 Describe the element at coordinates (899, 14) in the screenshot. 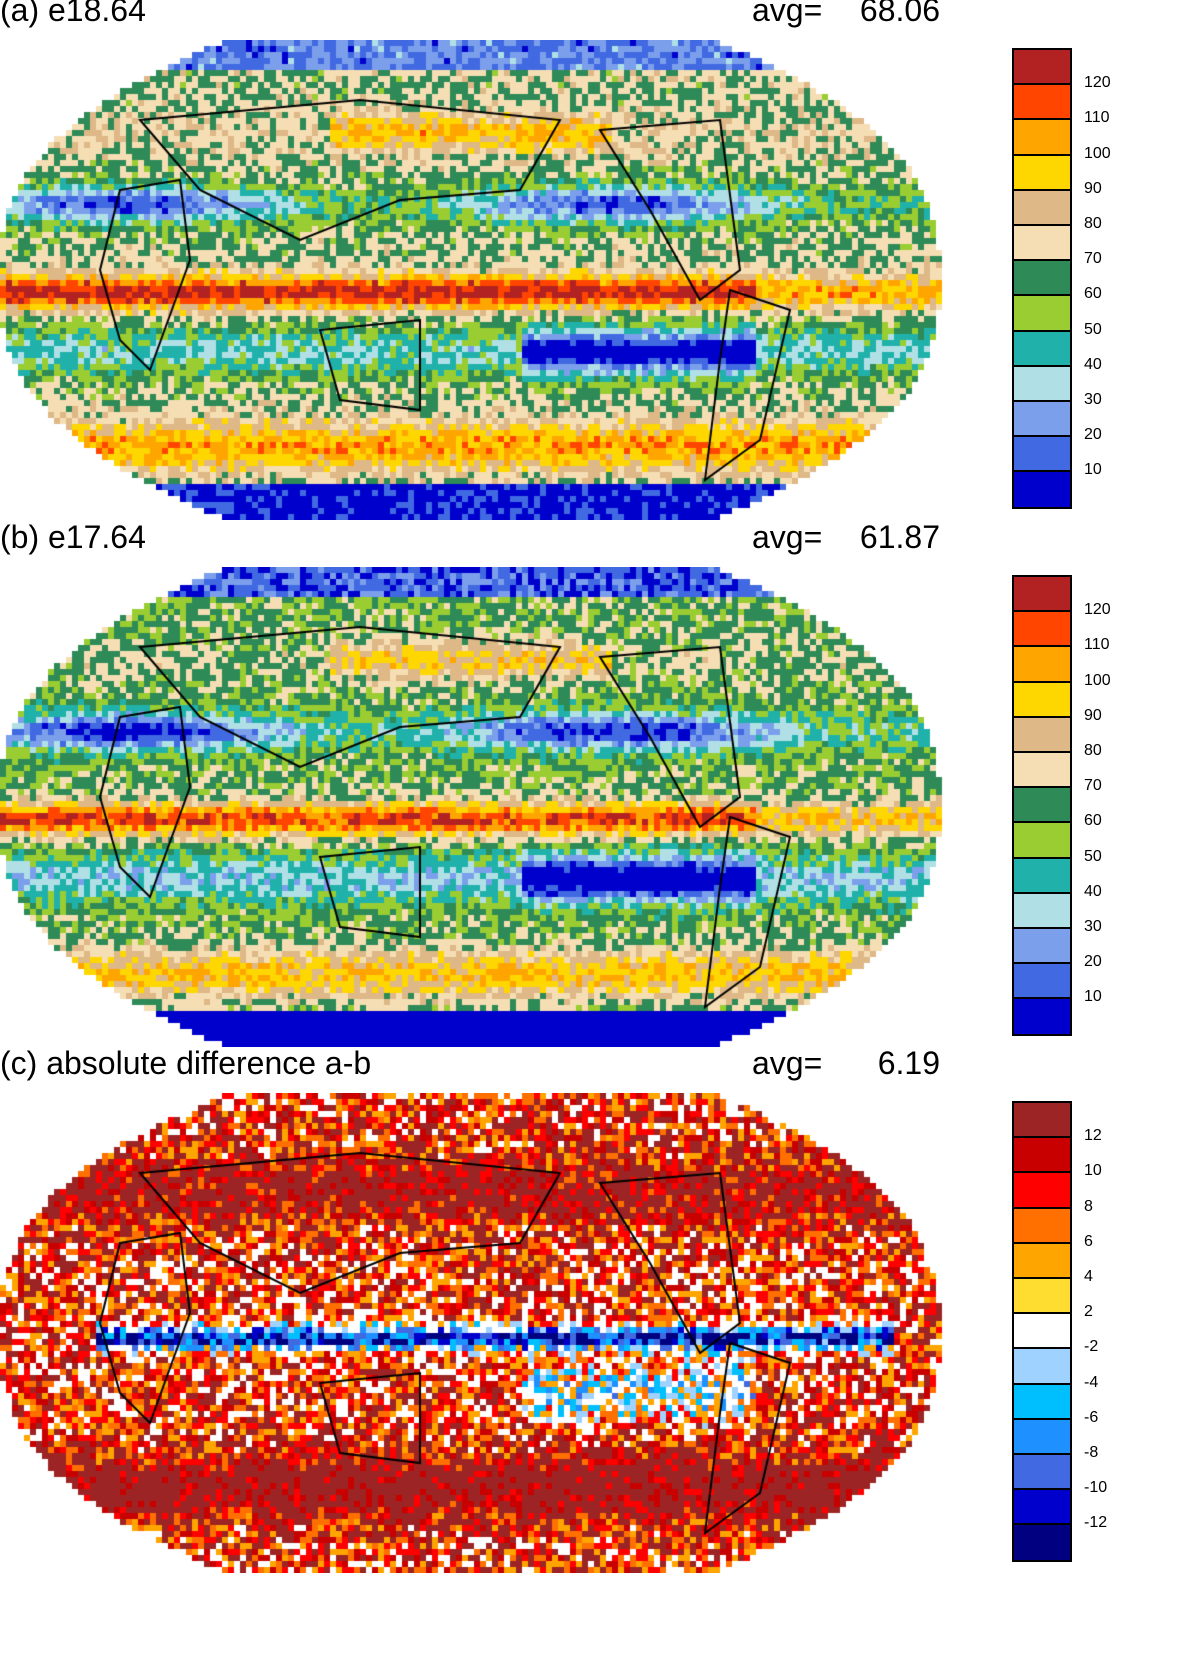

I see `avg-value: 68.06` at that location.